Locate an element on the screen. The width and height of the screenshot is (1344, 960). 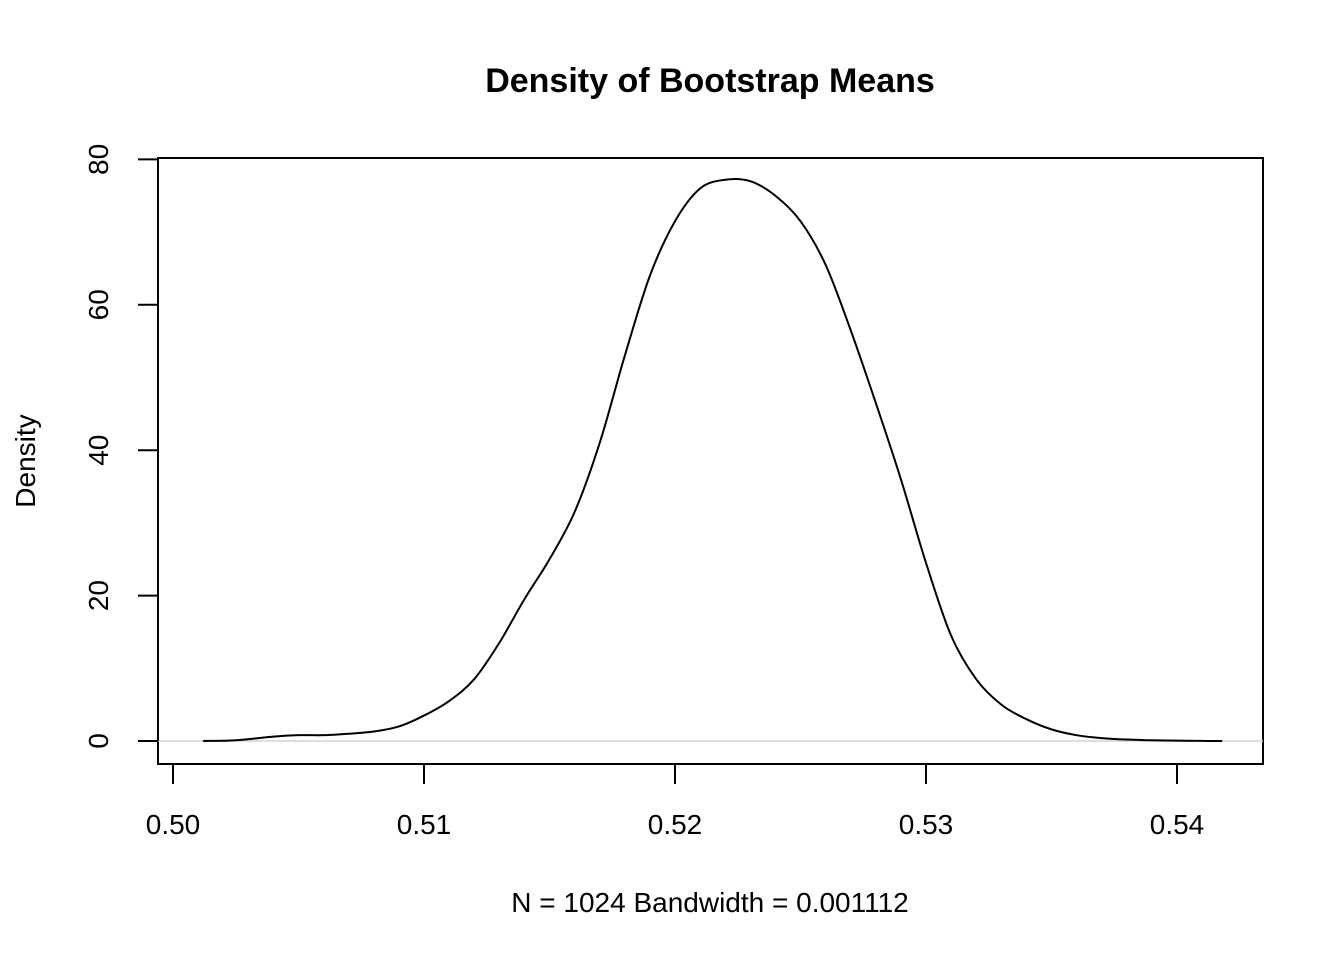
y-tick-label: 0 is located at coordinates (98, 741).